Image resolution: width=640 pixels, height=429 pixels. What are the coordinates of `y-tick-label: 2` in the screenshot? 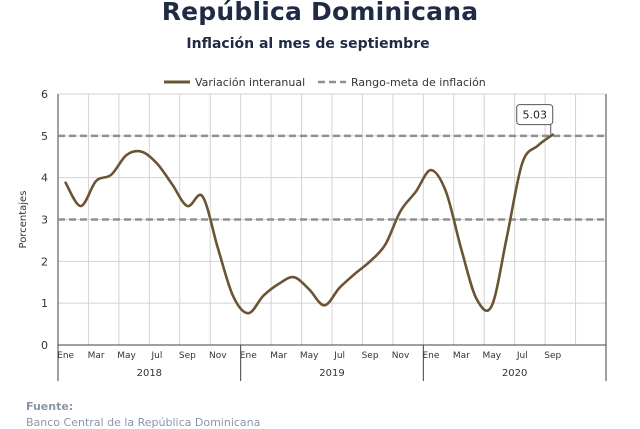 It's located at (44, 261).